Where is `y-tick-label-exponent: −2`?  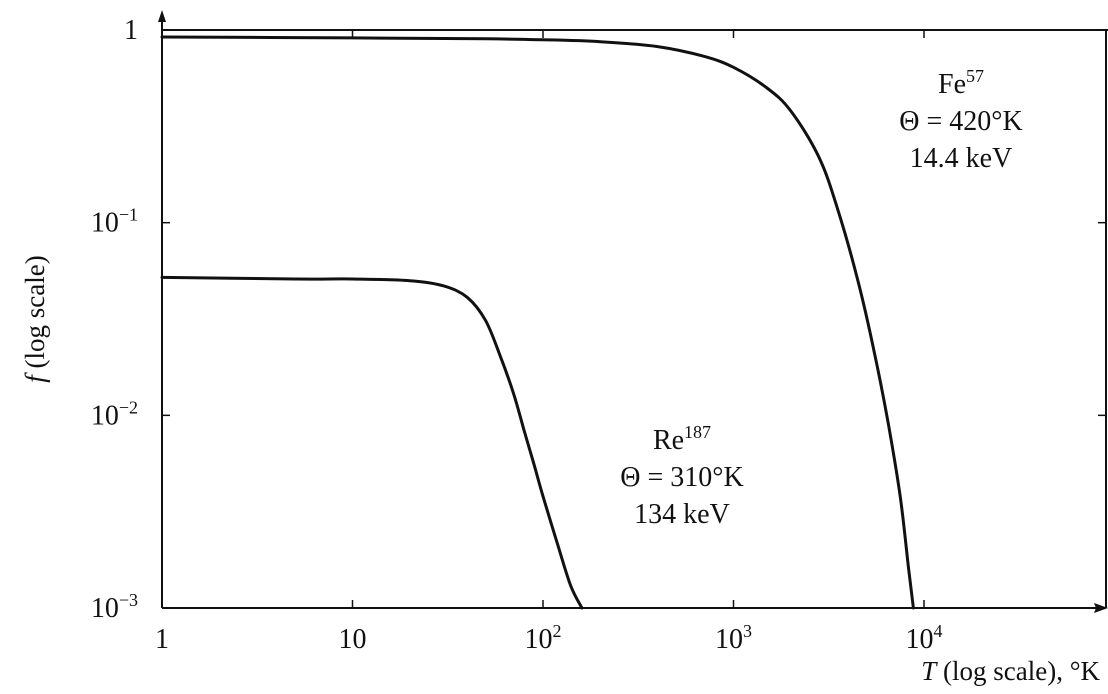
y-tick-label-exponent: −2 is located at coordinates (128, 407).